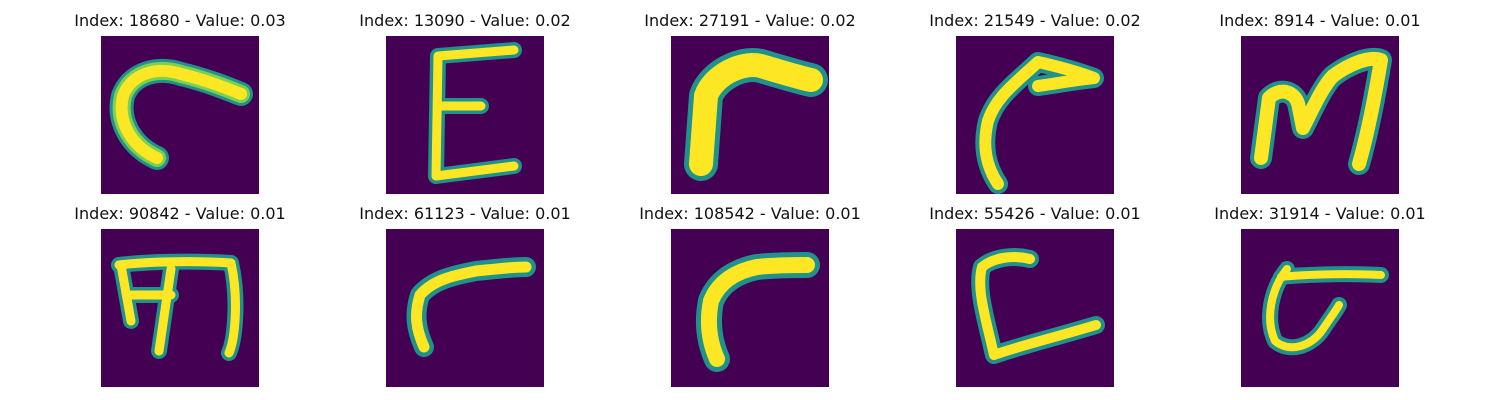 Image resolution: width=1500 pixels, height=400 pixels. What do you see at coordinates (465, 213) in the screenshot?
I see `panel-title: Index: 61123 - Value: 0.01` at bounding box center [465, 213].